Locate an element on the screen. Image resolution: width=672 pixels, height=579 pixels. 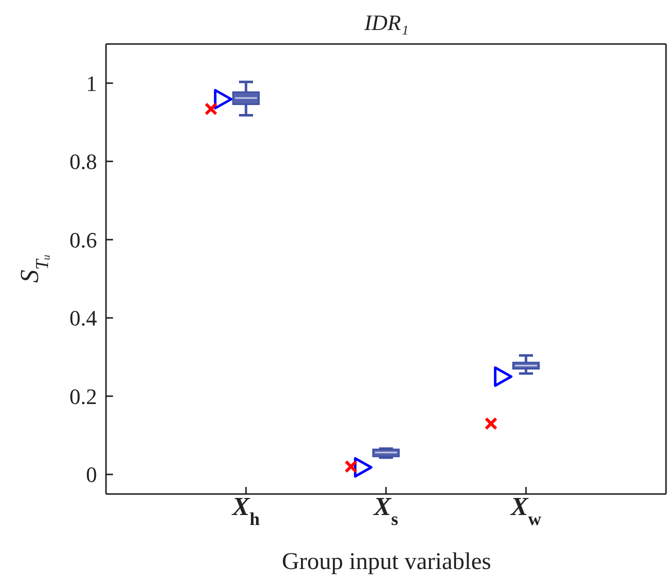
x-tick-label: X$_{w}$ is located at coordinates (526, 510).